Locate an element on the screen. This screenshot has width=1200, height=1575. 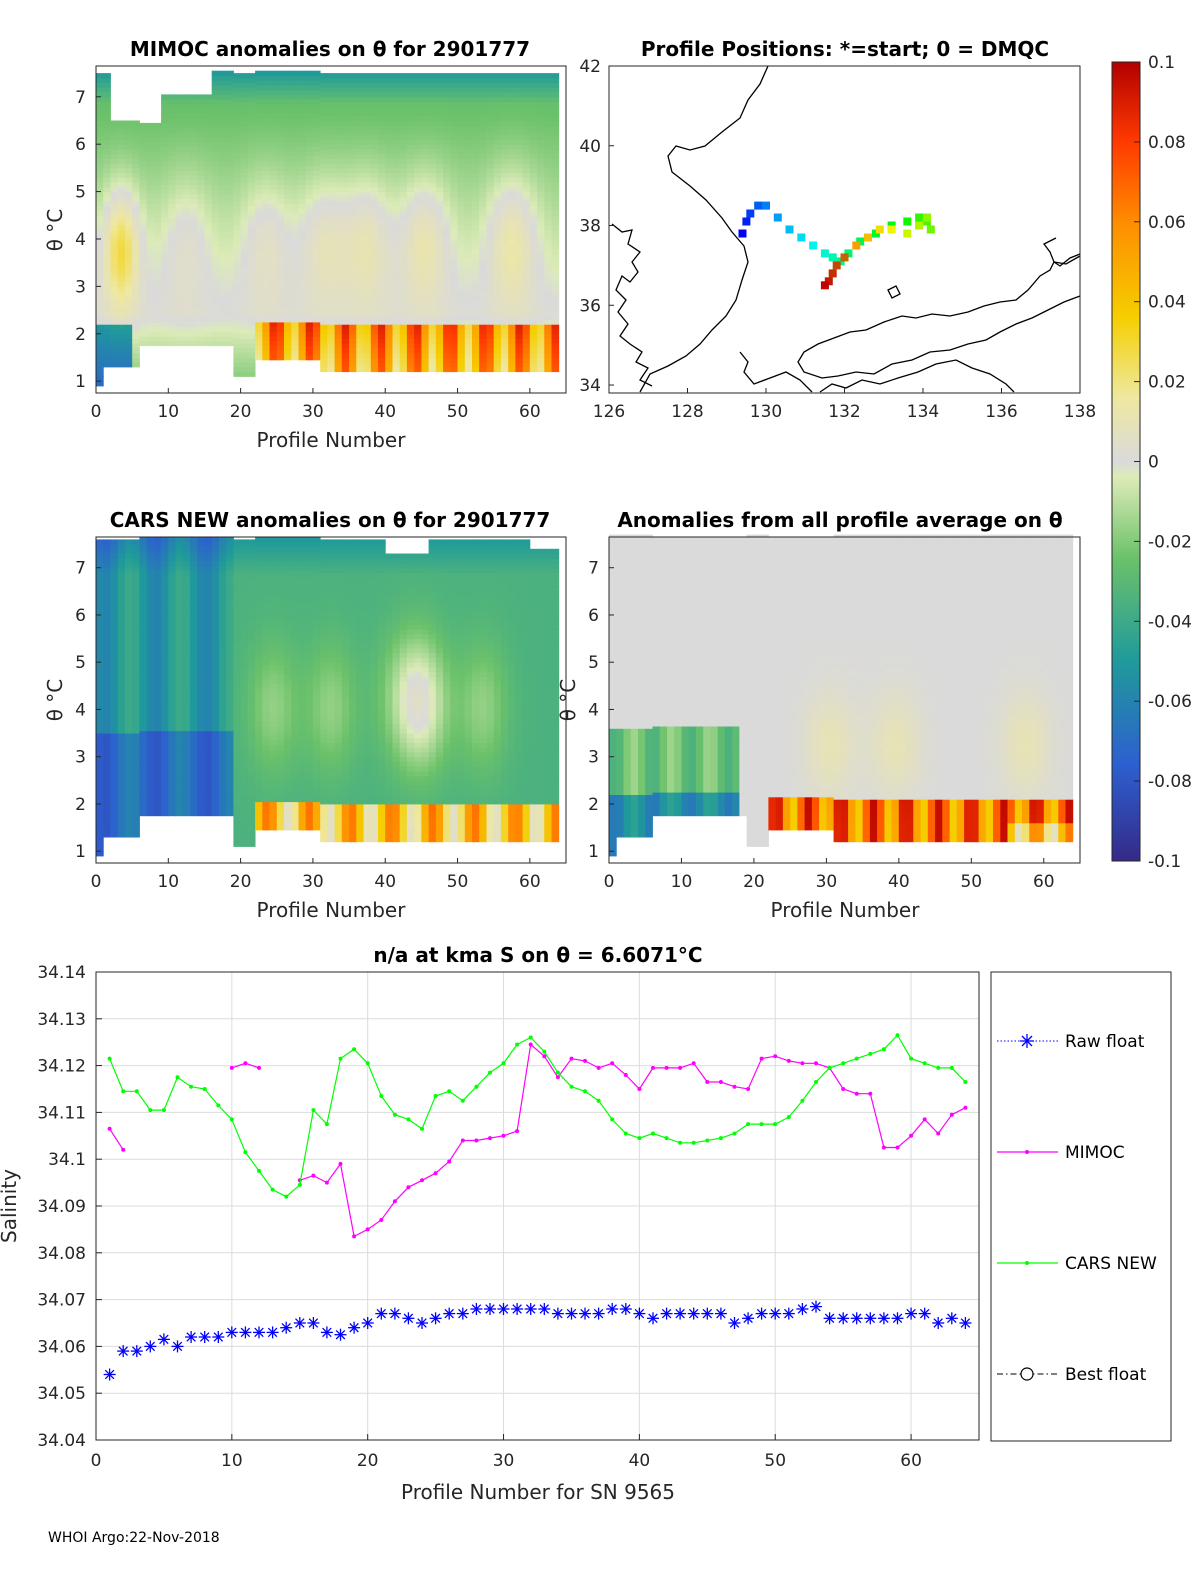
island-oki is located at coordinates (894, 292).